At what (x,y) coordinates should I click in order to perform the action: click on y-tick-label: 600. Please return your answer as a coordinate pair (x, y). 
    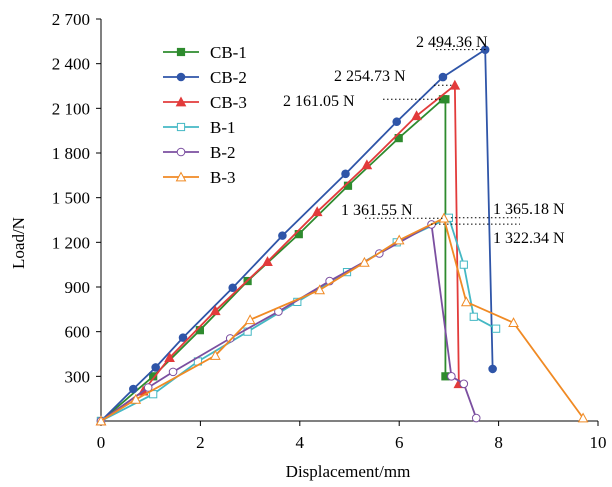
    Looking at the image, I should click on (78, 332).